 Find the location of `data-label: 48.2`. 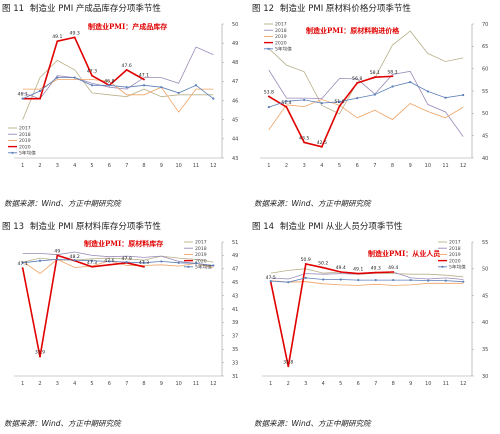

data-label: 48.2 is located at coordinates (75, 257).